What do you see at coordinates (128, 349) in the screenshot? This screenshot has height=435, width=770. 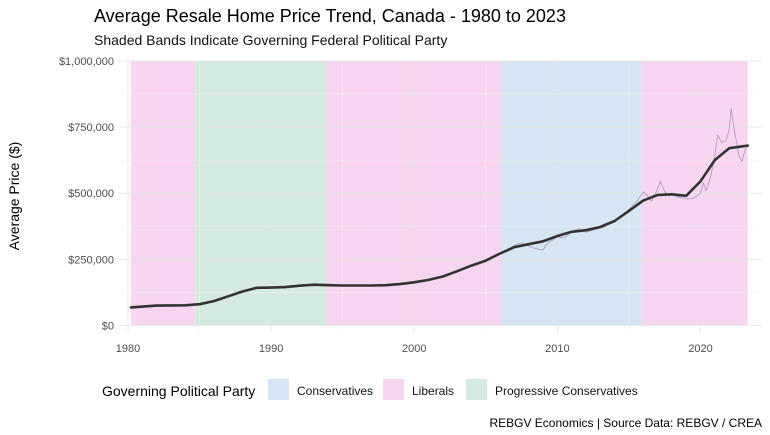 I see `x-tick-label: 1980` at bounding box center [128, 349].